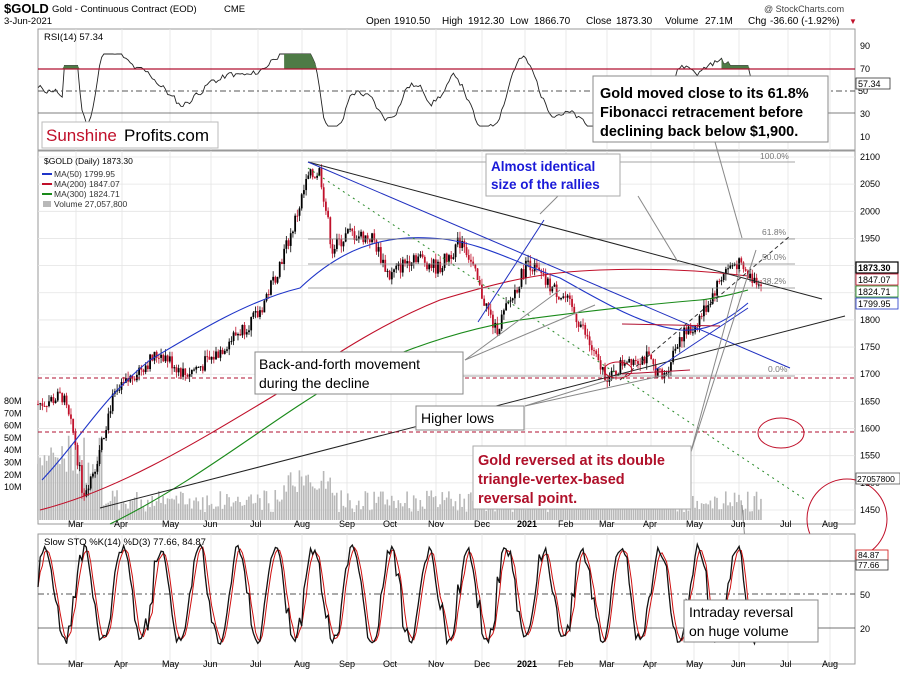 The image size is (900, 673). Describe the element at coordinates (774, 257) in the screenshot. I see `fib-label: 50.0%` at that location.